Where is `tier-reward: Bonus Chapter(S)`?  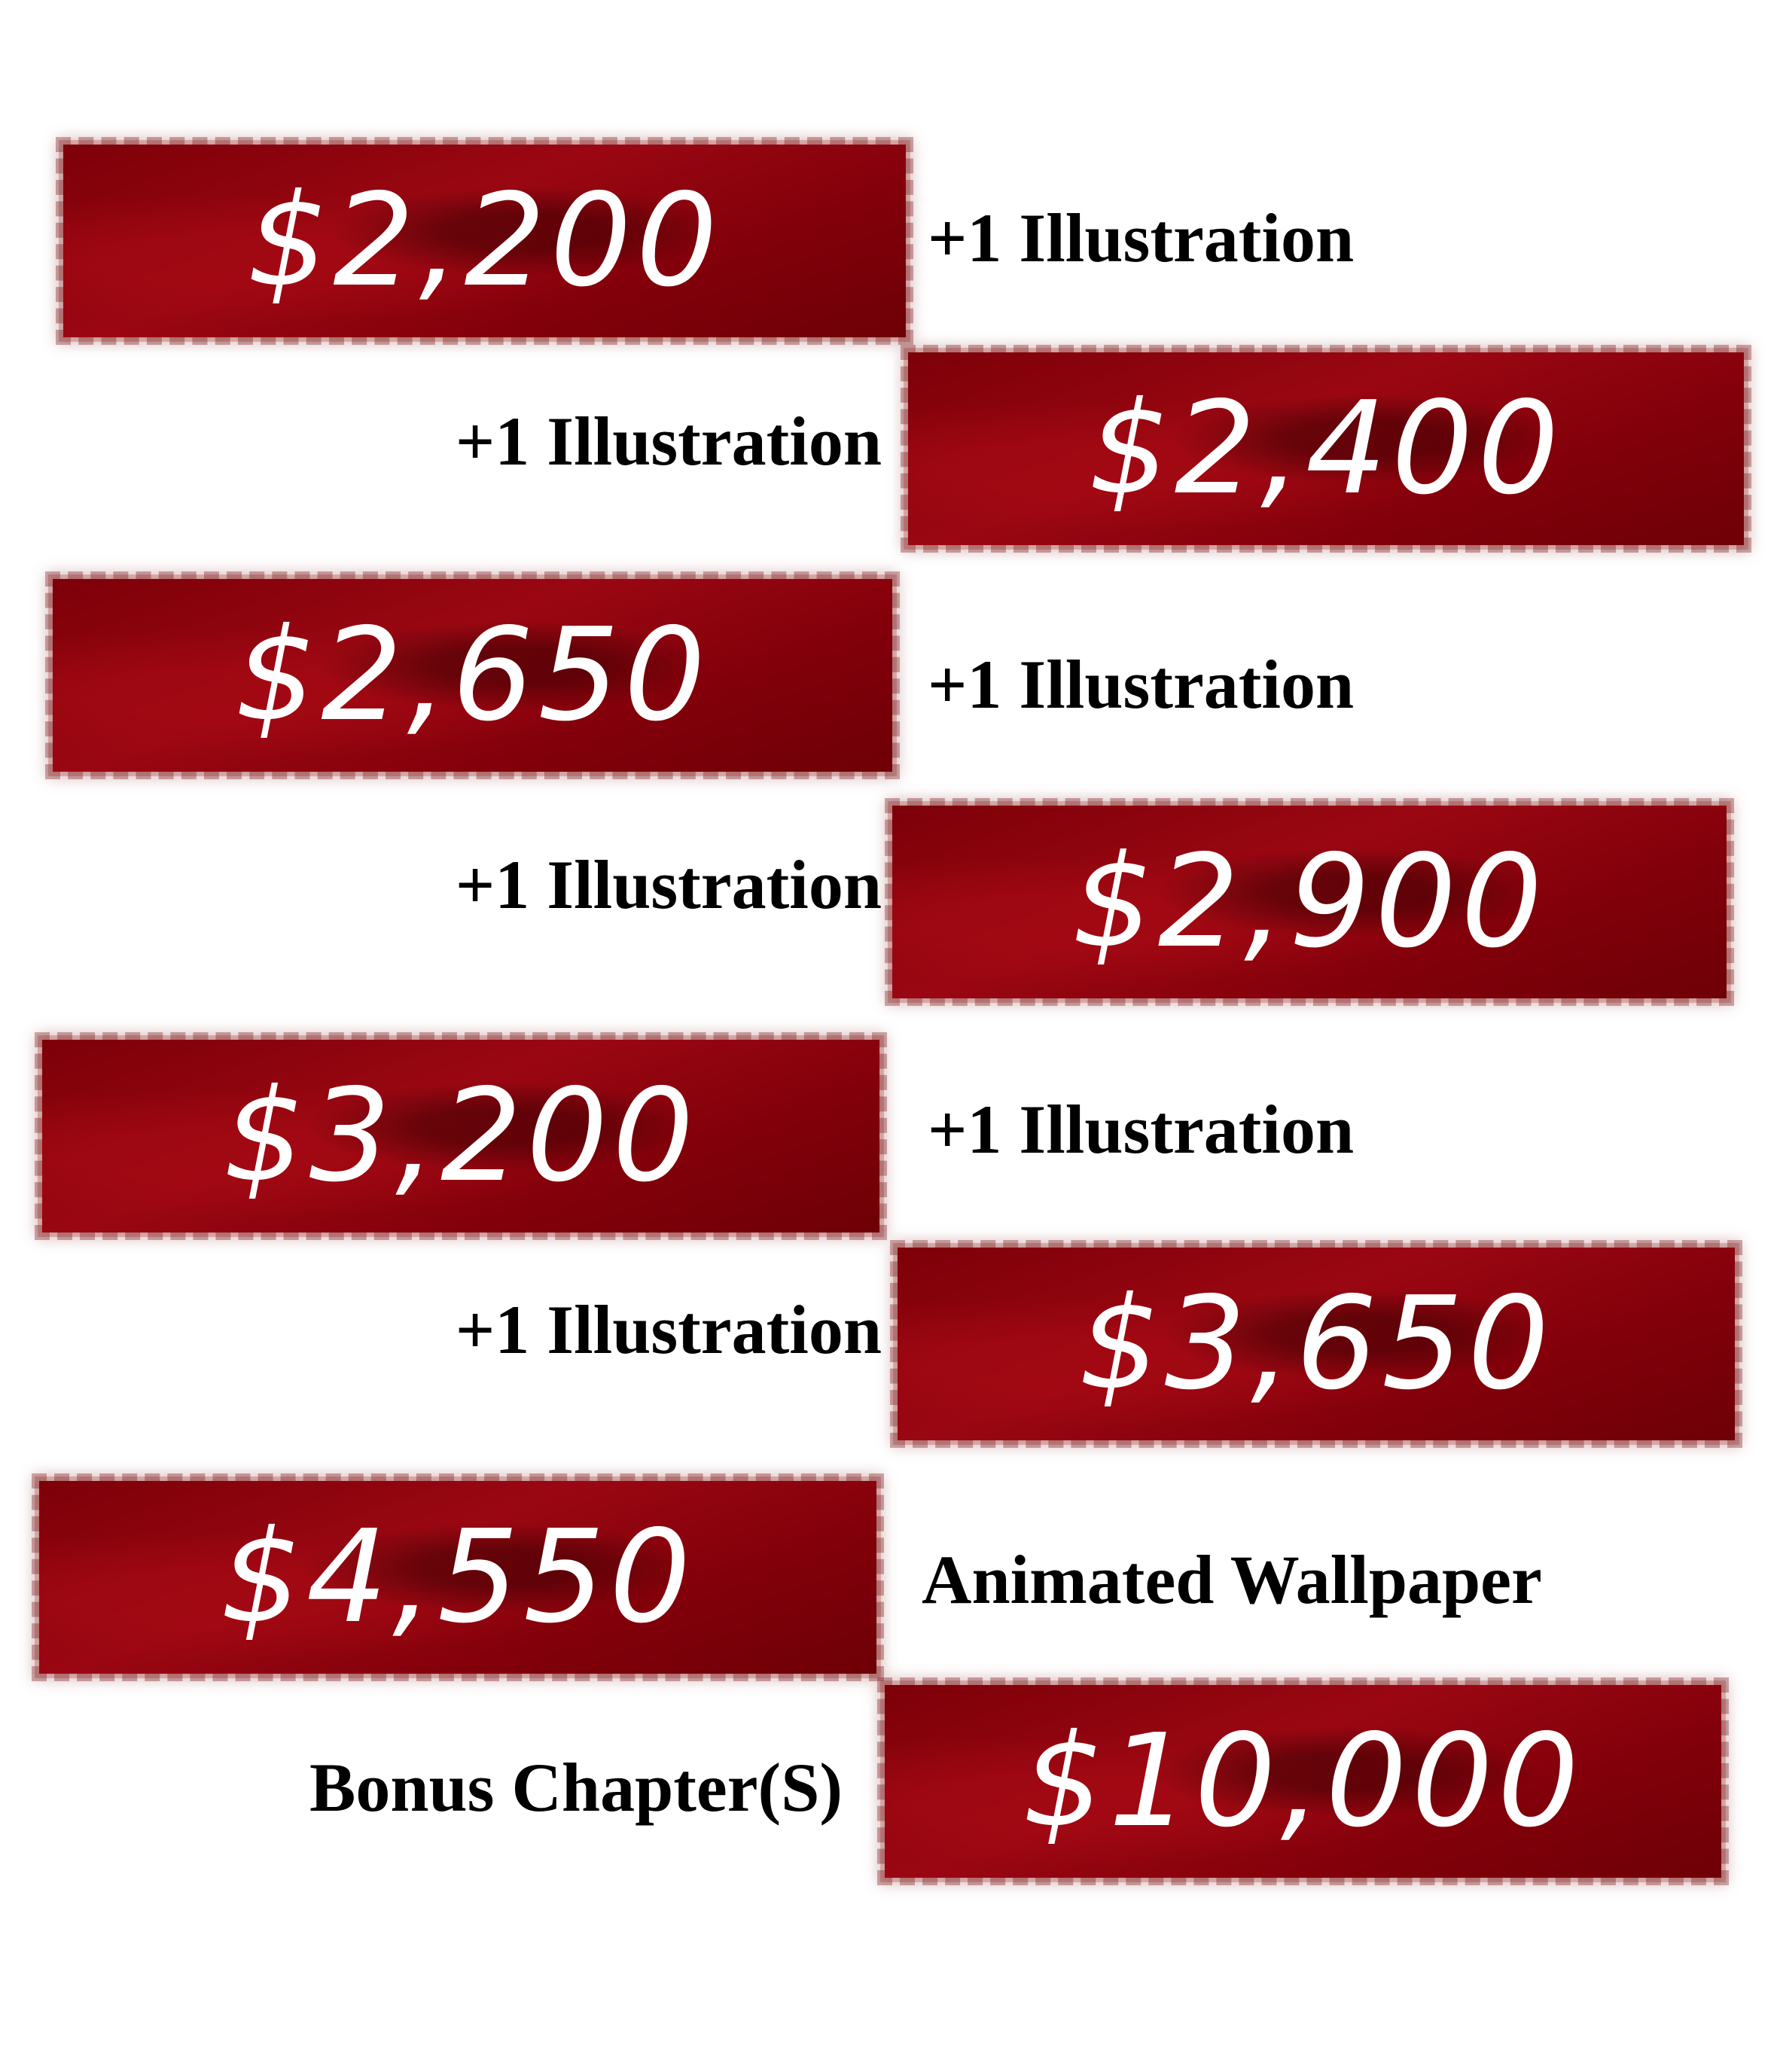 tier-reward: Bonus Chapter(S) is located at coordinates (576, 1787).